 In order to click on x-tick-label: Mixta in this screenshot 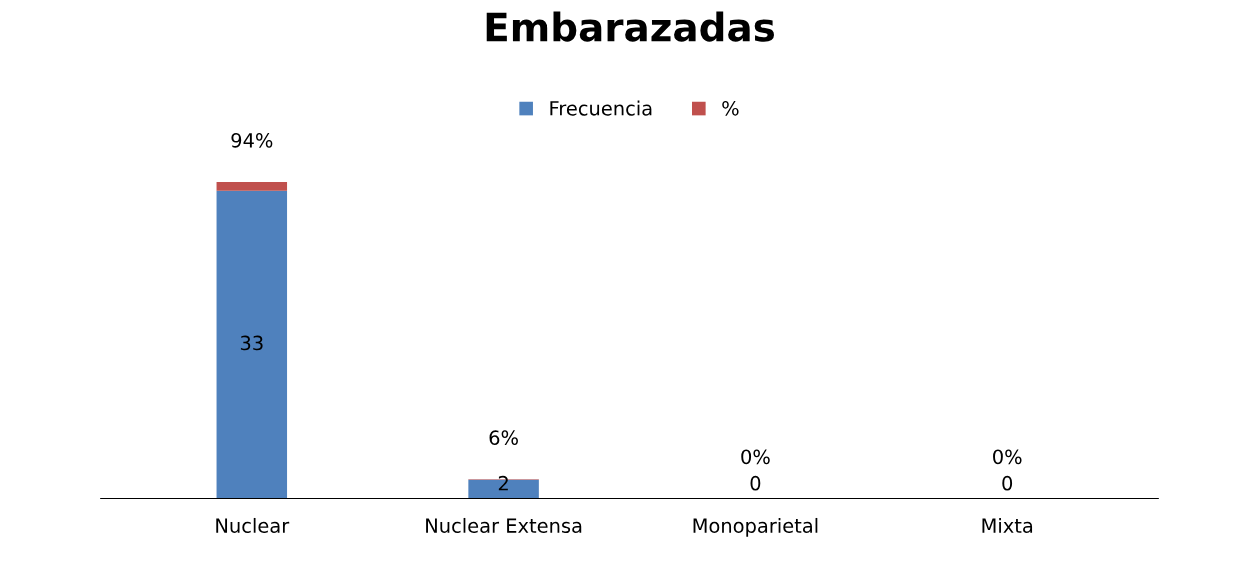, I will do `click(1007, 525)`.